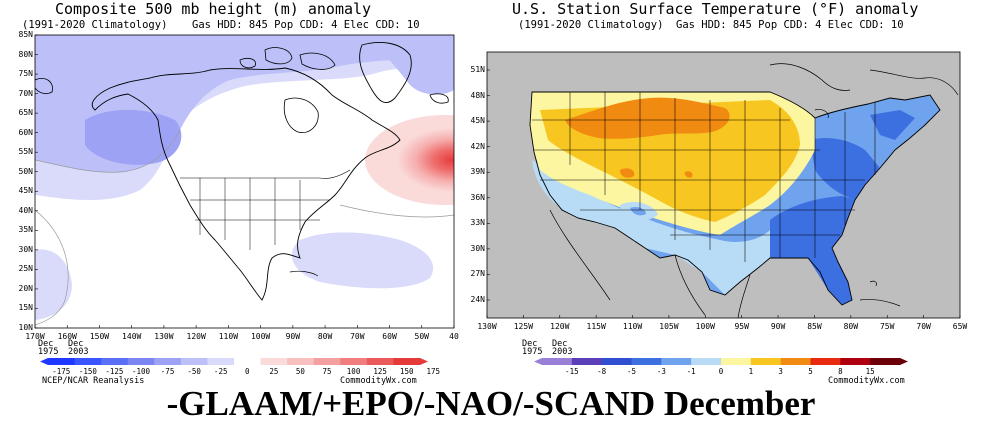  What do you see at coordinates (25, 132) in the screenshot?
I see `left-lat-tick-label: 60N` at bounding box center [25, 132].